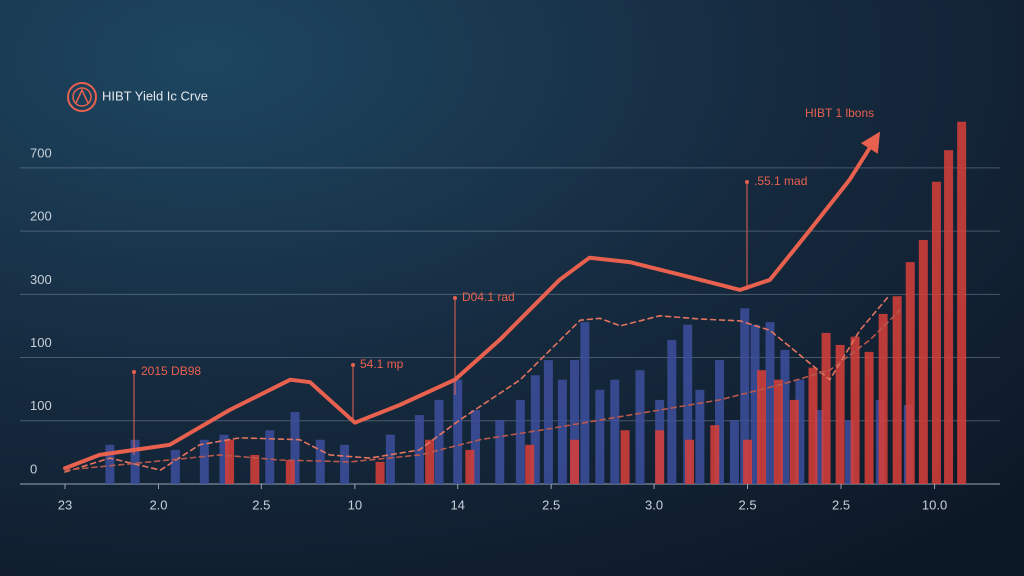 This screenshot has height=576, width=1024. Describe the element at coordinates (41, 279) in the screenshot. I see `y-tick-label: 300` at that location.